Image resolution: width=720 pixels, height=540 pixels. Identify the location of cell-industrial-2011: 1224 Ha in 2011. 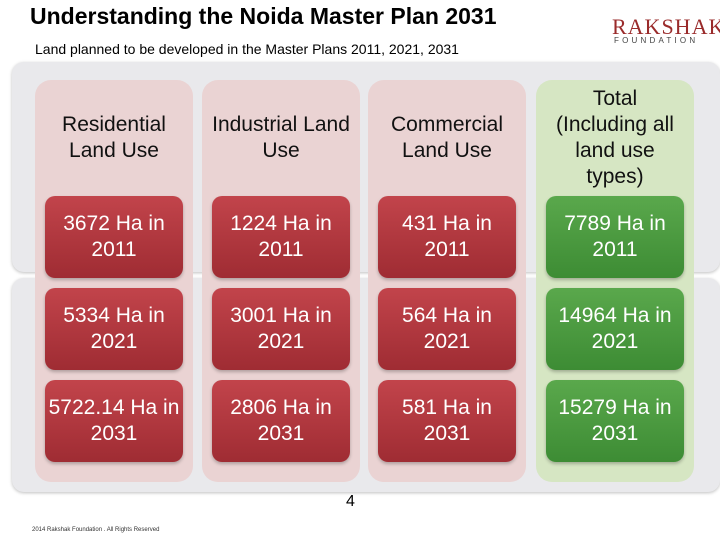
(281, 237).